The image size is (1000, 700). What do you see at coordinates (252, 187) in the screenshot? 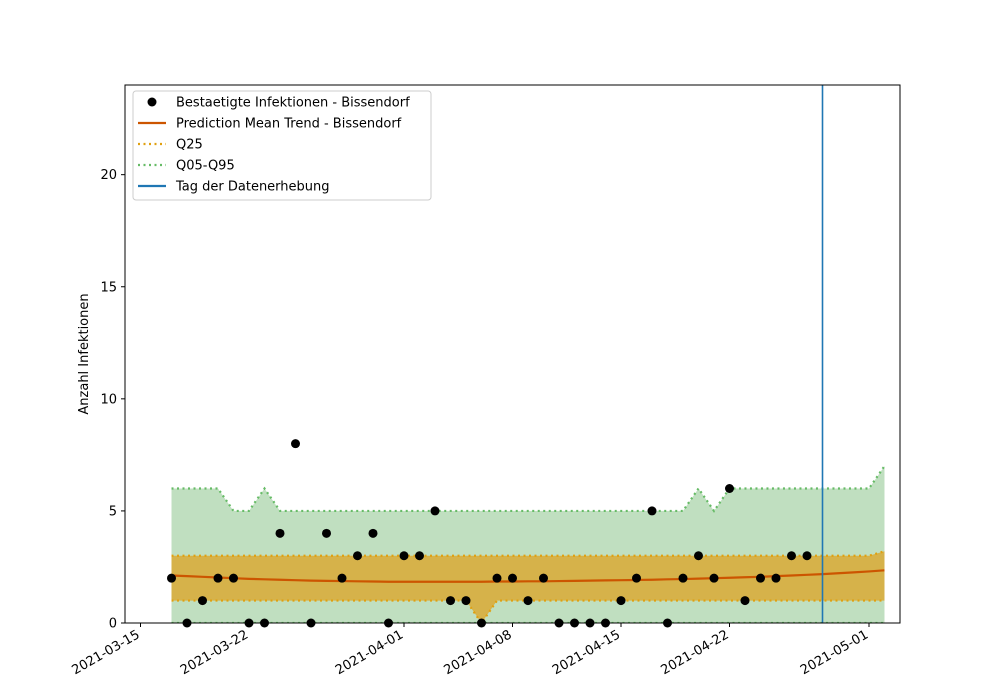
I see `legend-label: Tag der Datenerhebung` at bounding box center [252, 187].